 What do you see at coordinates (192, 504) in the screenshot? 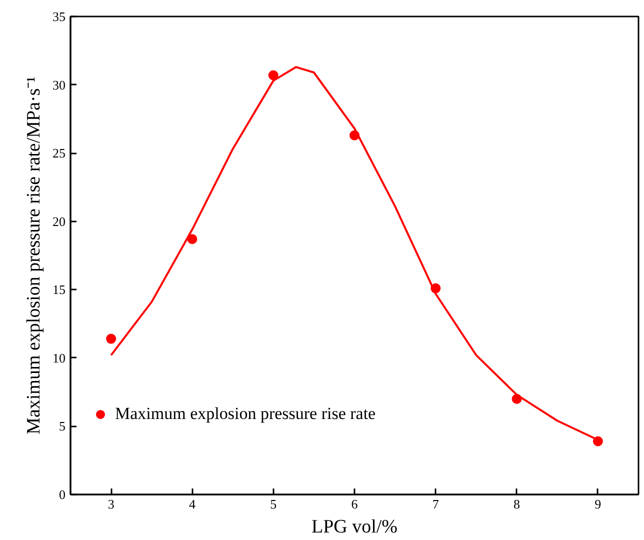
I see `x-tick-label: 4` at bounding box center [192, 504].